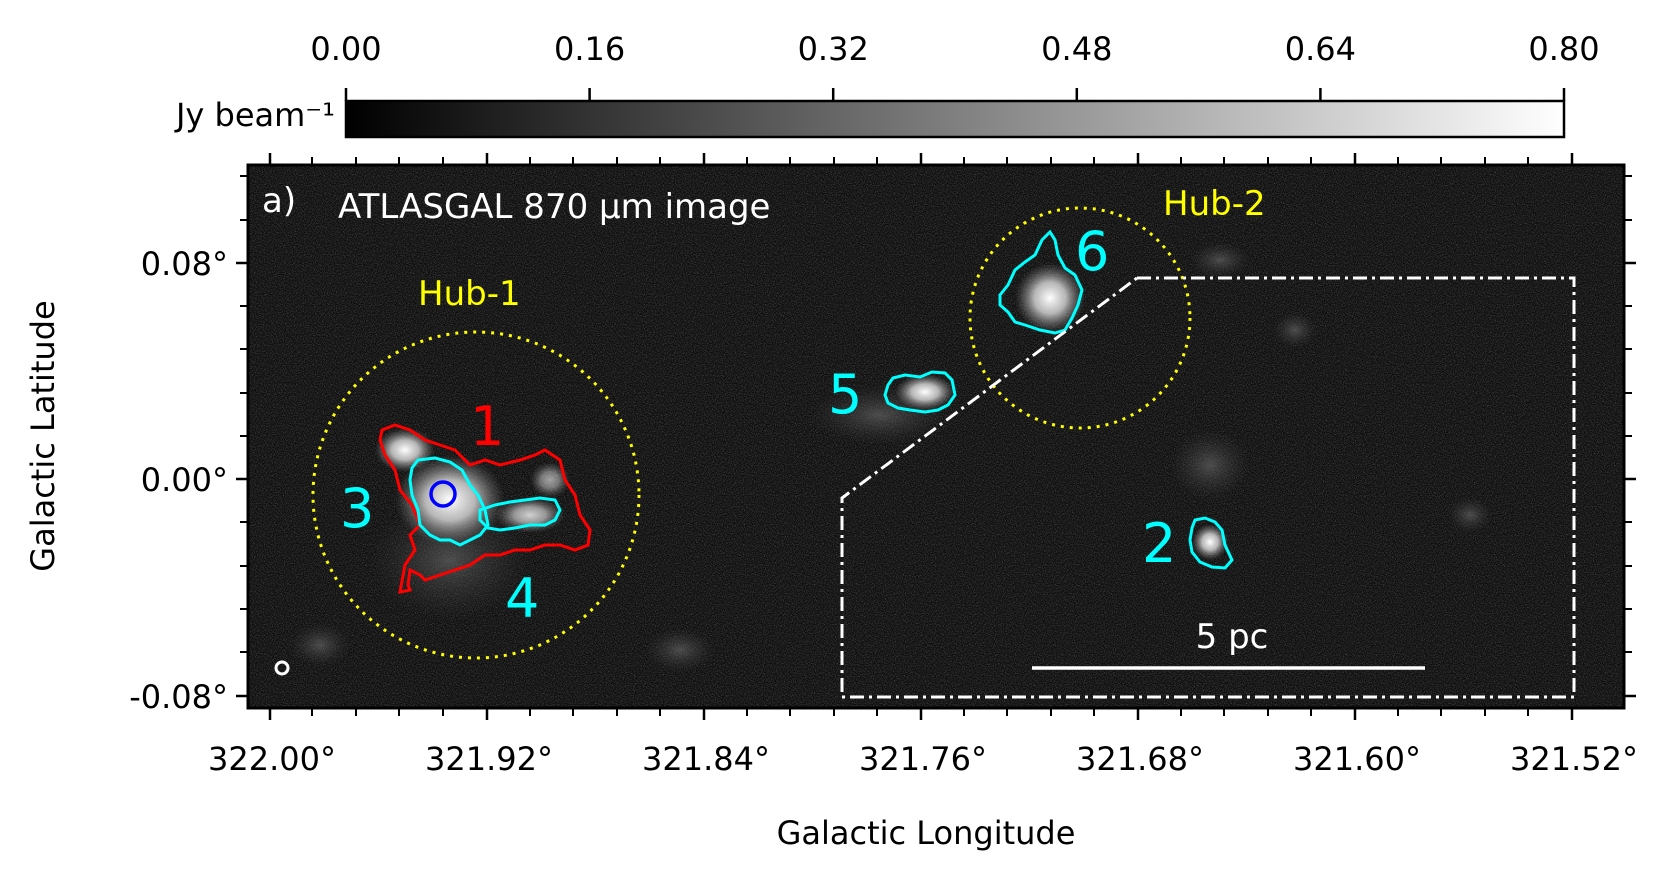 This screenshot has height=879, width=1660. What do you see at coordinates (489, 759) in the screenshot?
I see `x-tick-1: 321.92°` at bounding box center [489, 759].